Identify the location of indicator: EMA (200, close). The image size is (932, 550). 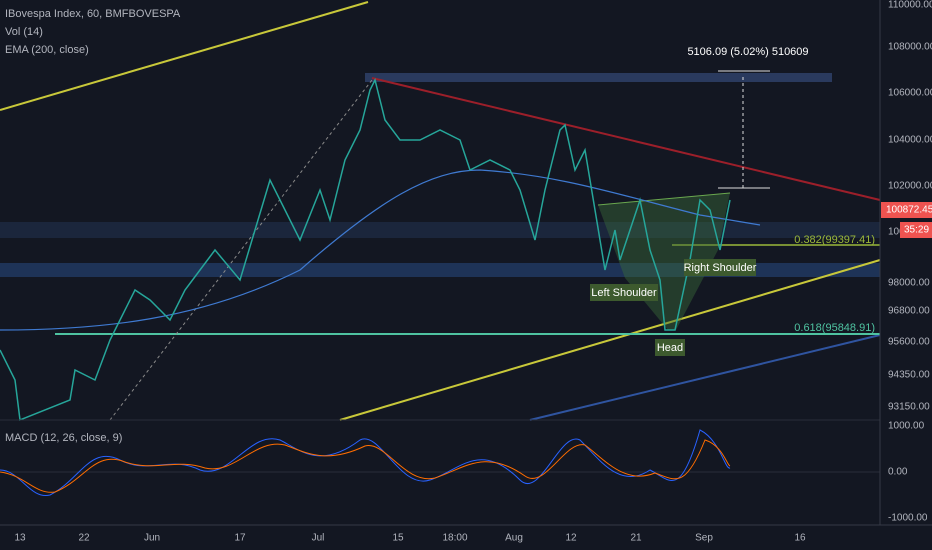
(47, 50).